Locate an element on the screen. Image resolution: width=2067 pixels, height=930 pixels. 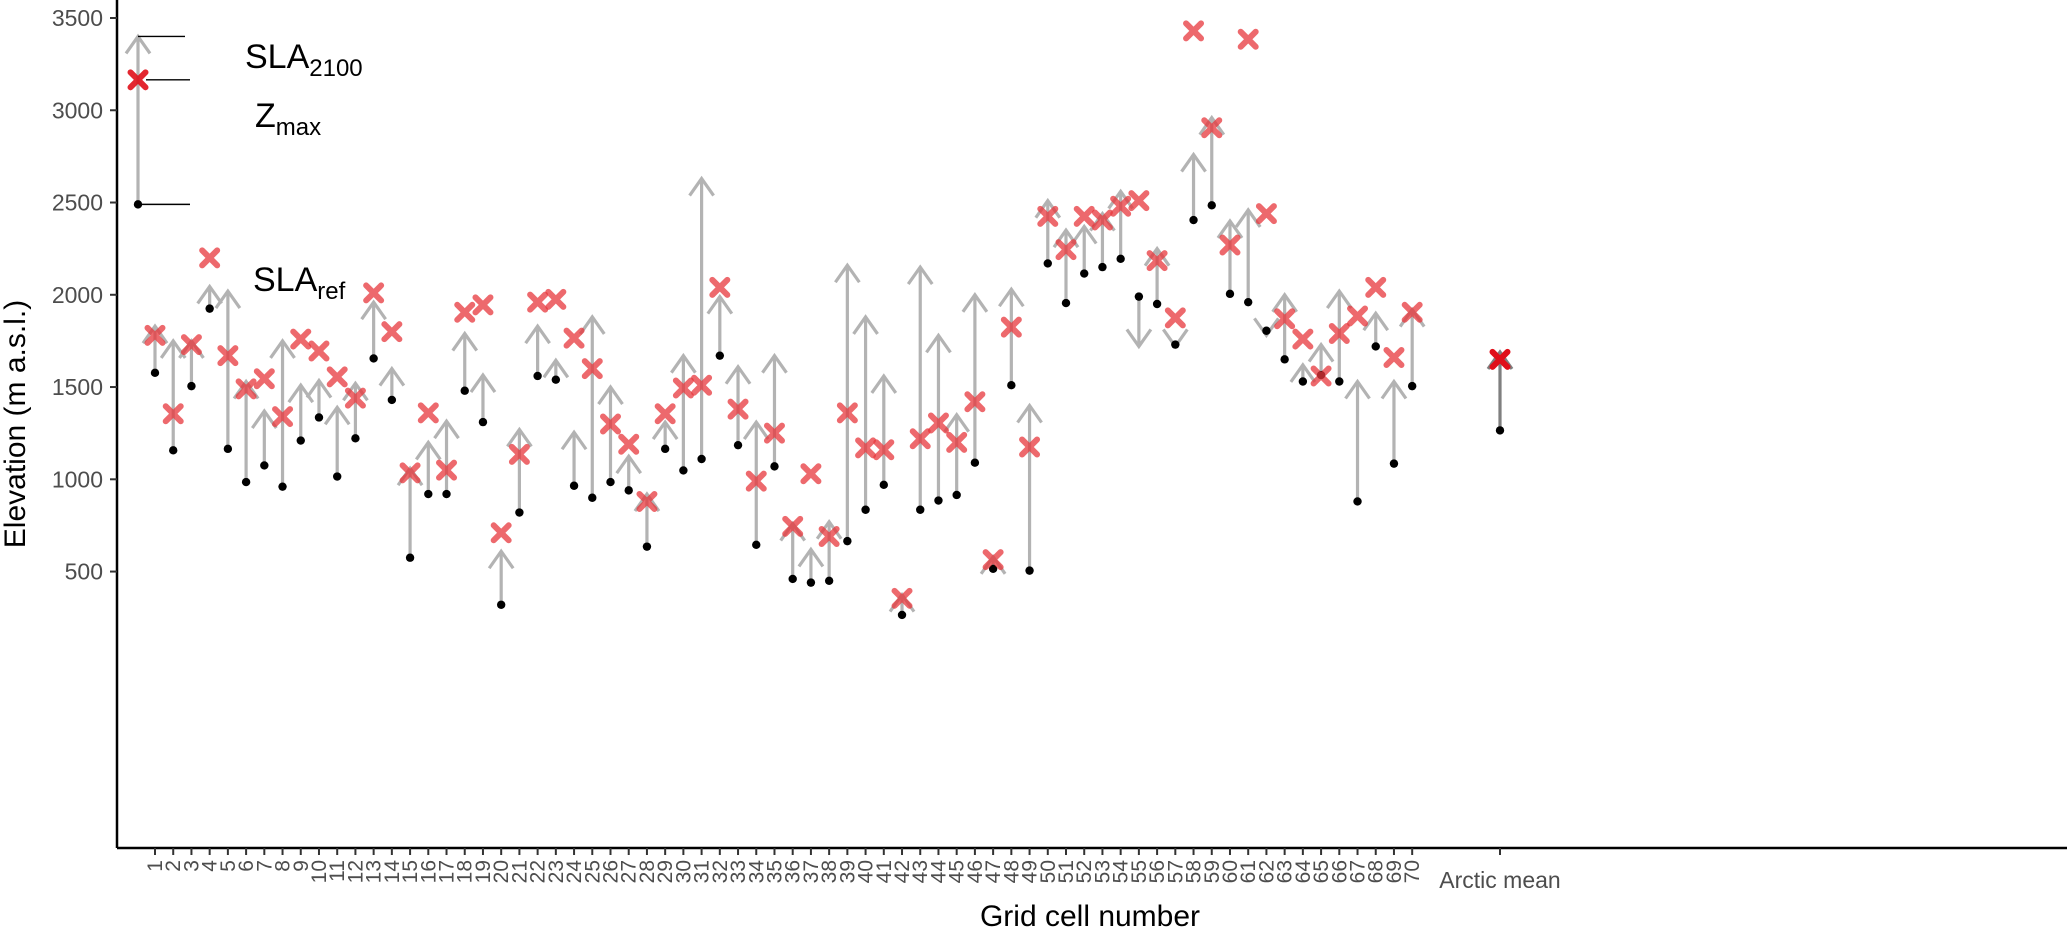
x-tick-label-38: 38 is located at coordinates (829, 871).